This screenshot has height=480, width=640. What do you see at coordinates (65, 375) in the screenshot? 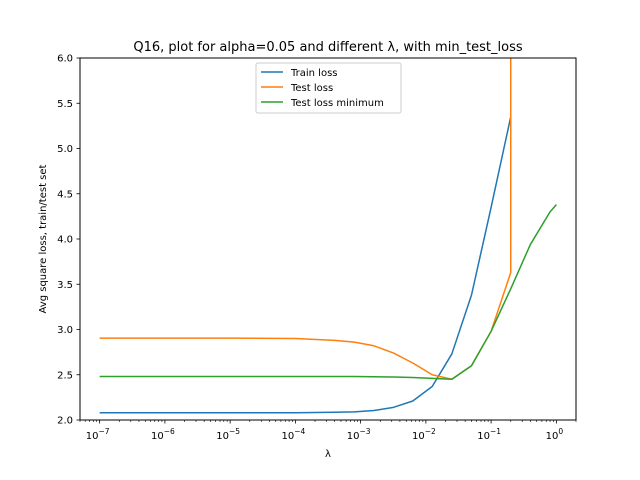
I see `y-tick-label: 2.5` at bounding box center [65, 375].